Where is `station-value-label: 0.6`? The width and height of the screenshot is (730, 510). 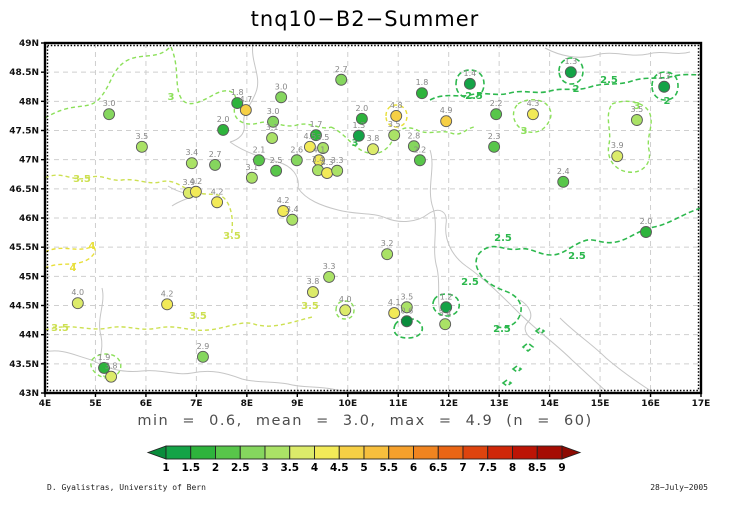
station-value-label: 0.6 is located at coordinates (406, 310).